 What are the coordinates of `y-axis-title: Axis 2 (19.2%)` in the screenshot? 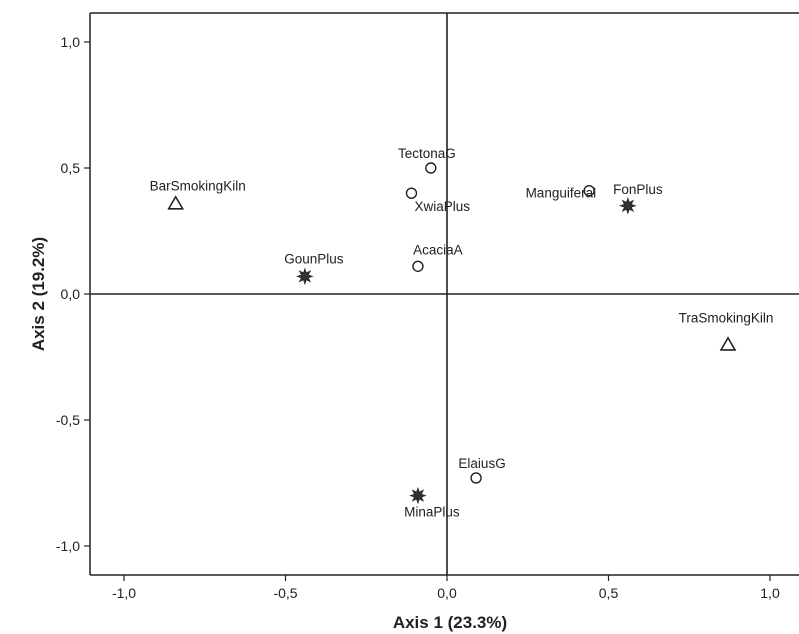 It's located at (38, 294).